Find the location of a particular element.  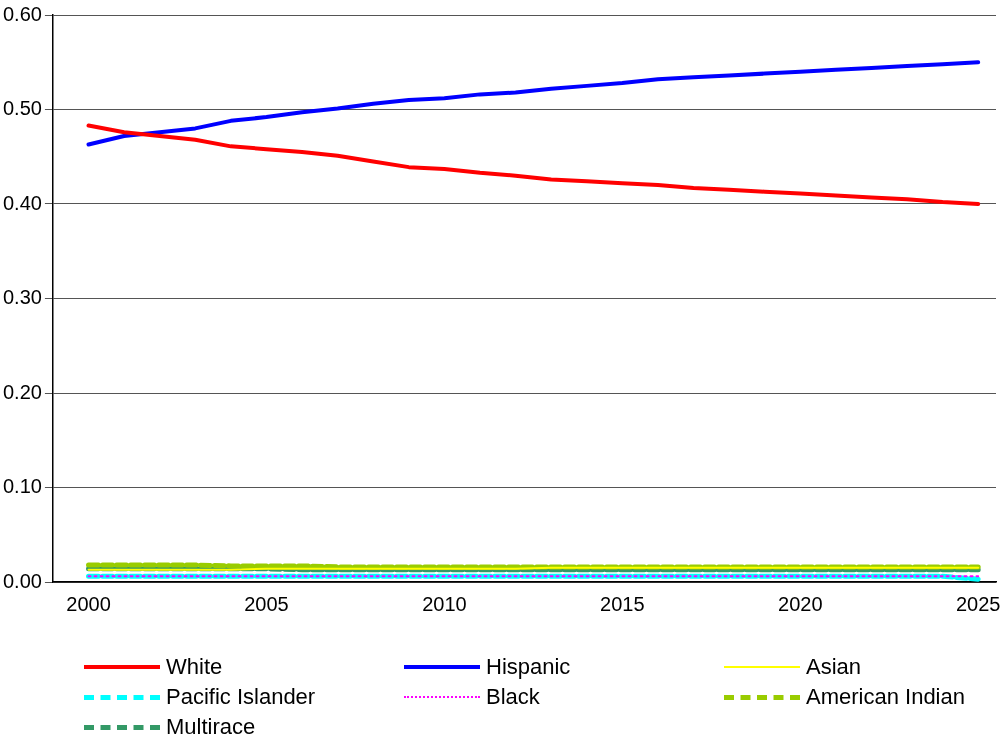

legend-label: White is located at coordinates (194, 667).